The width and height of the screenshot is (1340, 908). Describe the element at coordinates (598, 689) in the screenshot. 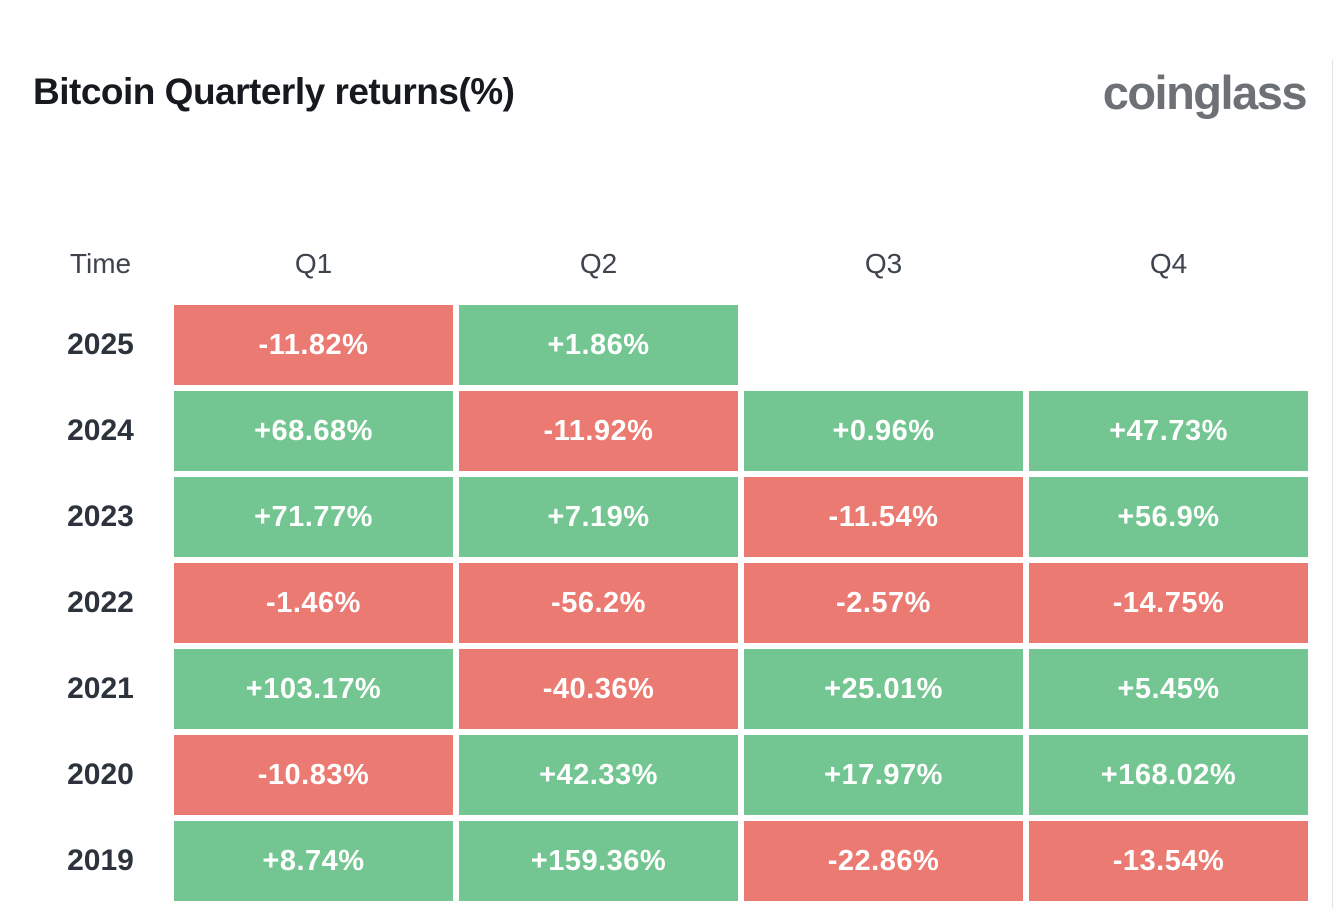

I see `return-cell: -40.36%` at that location.